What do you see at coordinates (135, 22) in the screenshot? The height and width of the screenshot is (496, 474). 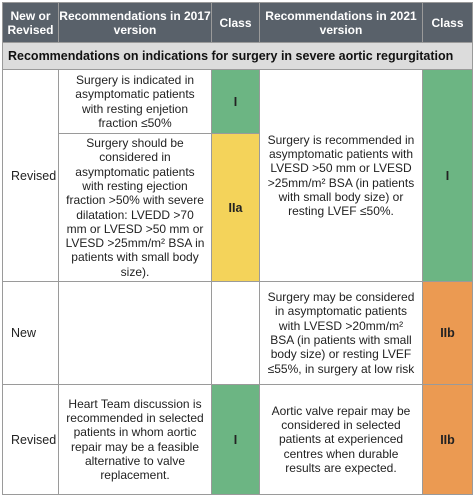 I see `header-rec-2017: Recommendations in 2017 version` at bounding box center [135, 22].